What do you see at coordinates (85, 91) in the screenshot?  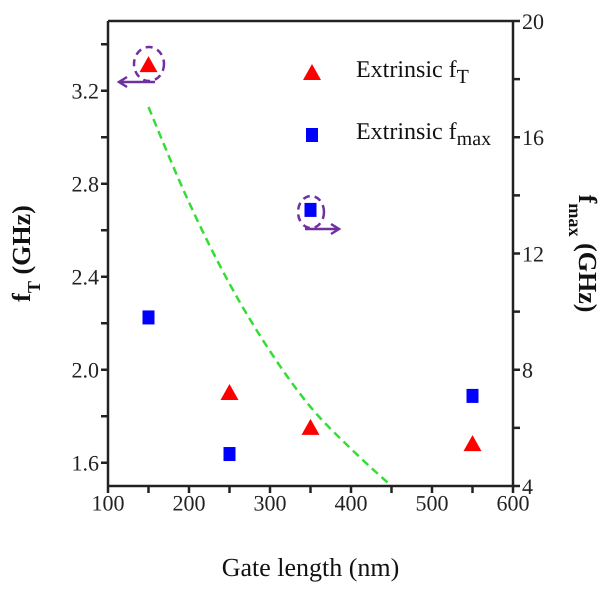 I see `y-tick-label: 3.2` at bounding box center [85, 91].